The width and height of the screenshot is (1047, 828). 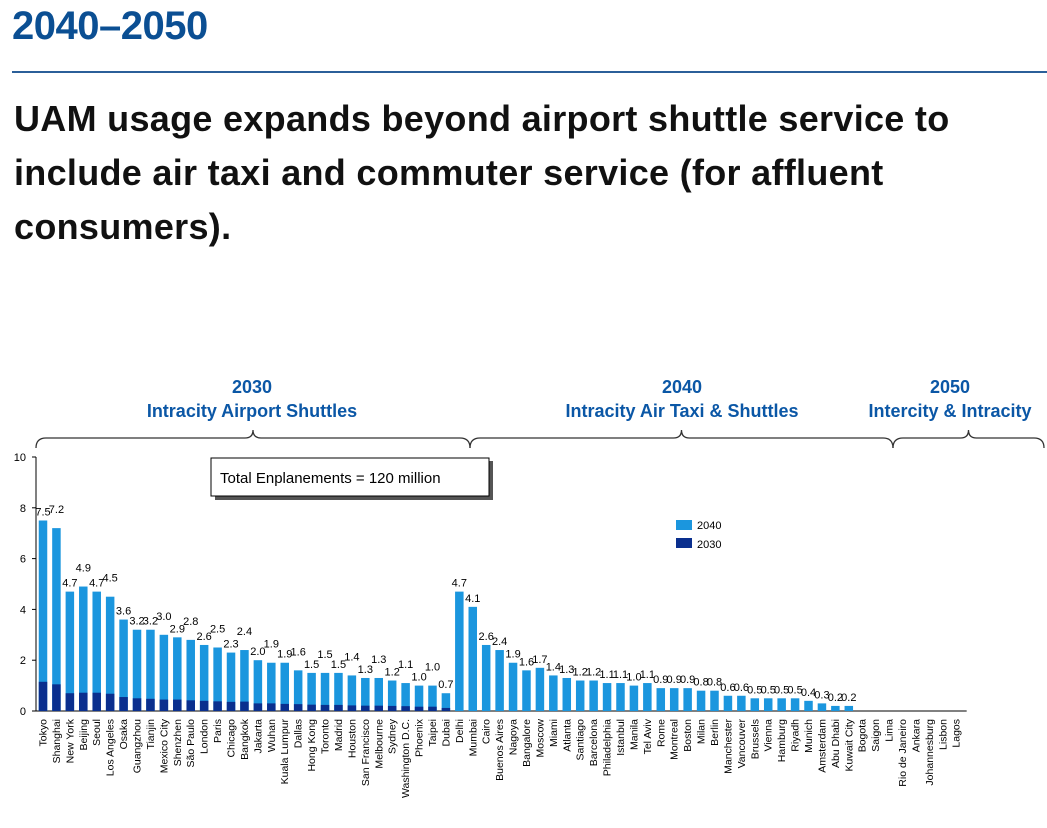 What do you see at coordinates (42, 513) in the screenshot?
I see `value-label: 7.5` at bounding box center [42, 513].